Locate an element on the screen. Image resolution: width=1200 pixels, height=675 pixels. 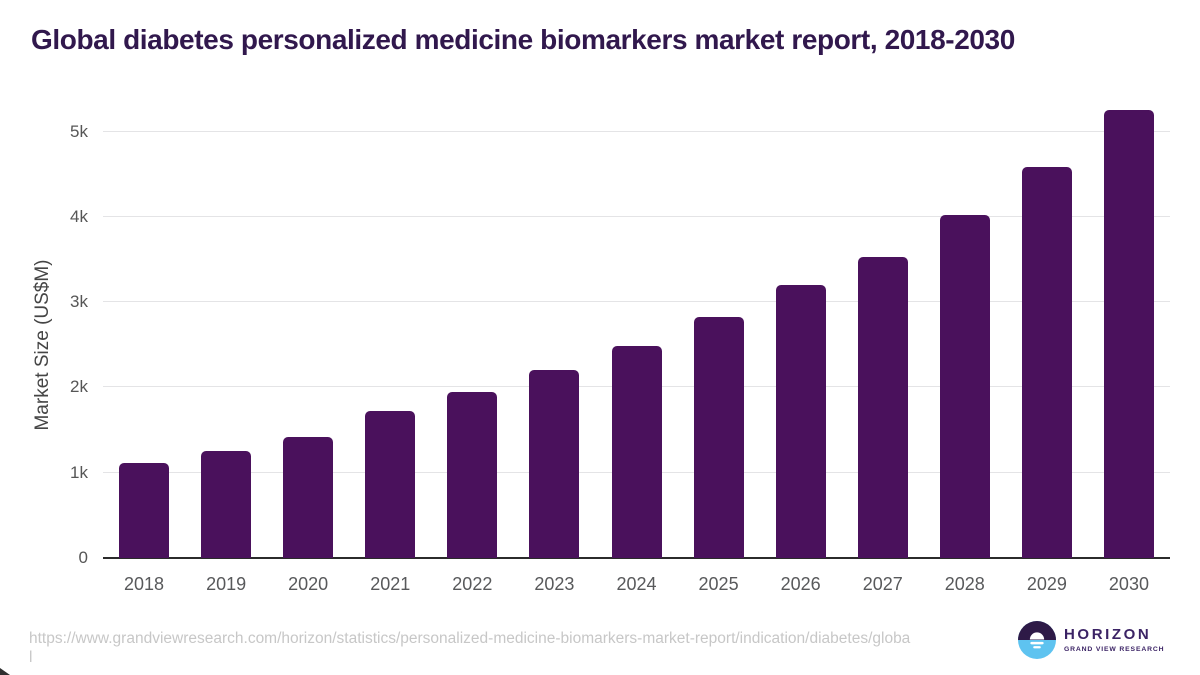
bar-2019 is located at coordinates (226, 504).